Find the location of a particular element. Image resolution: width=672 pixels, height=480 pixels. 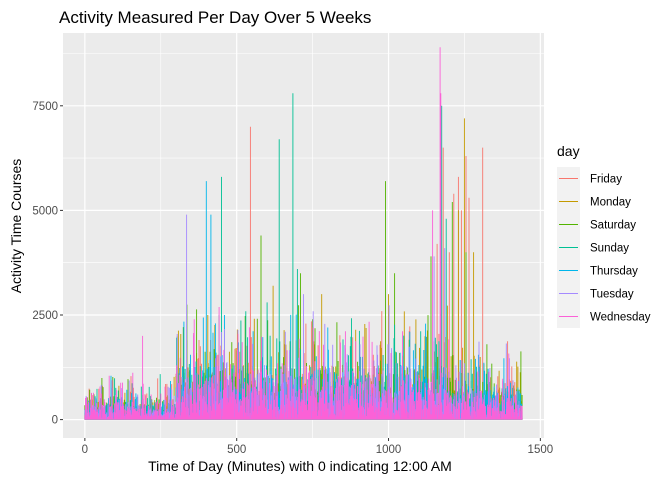

x-tick-label: 0 is located at coordinates (85, 450).